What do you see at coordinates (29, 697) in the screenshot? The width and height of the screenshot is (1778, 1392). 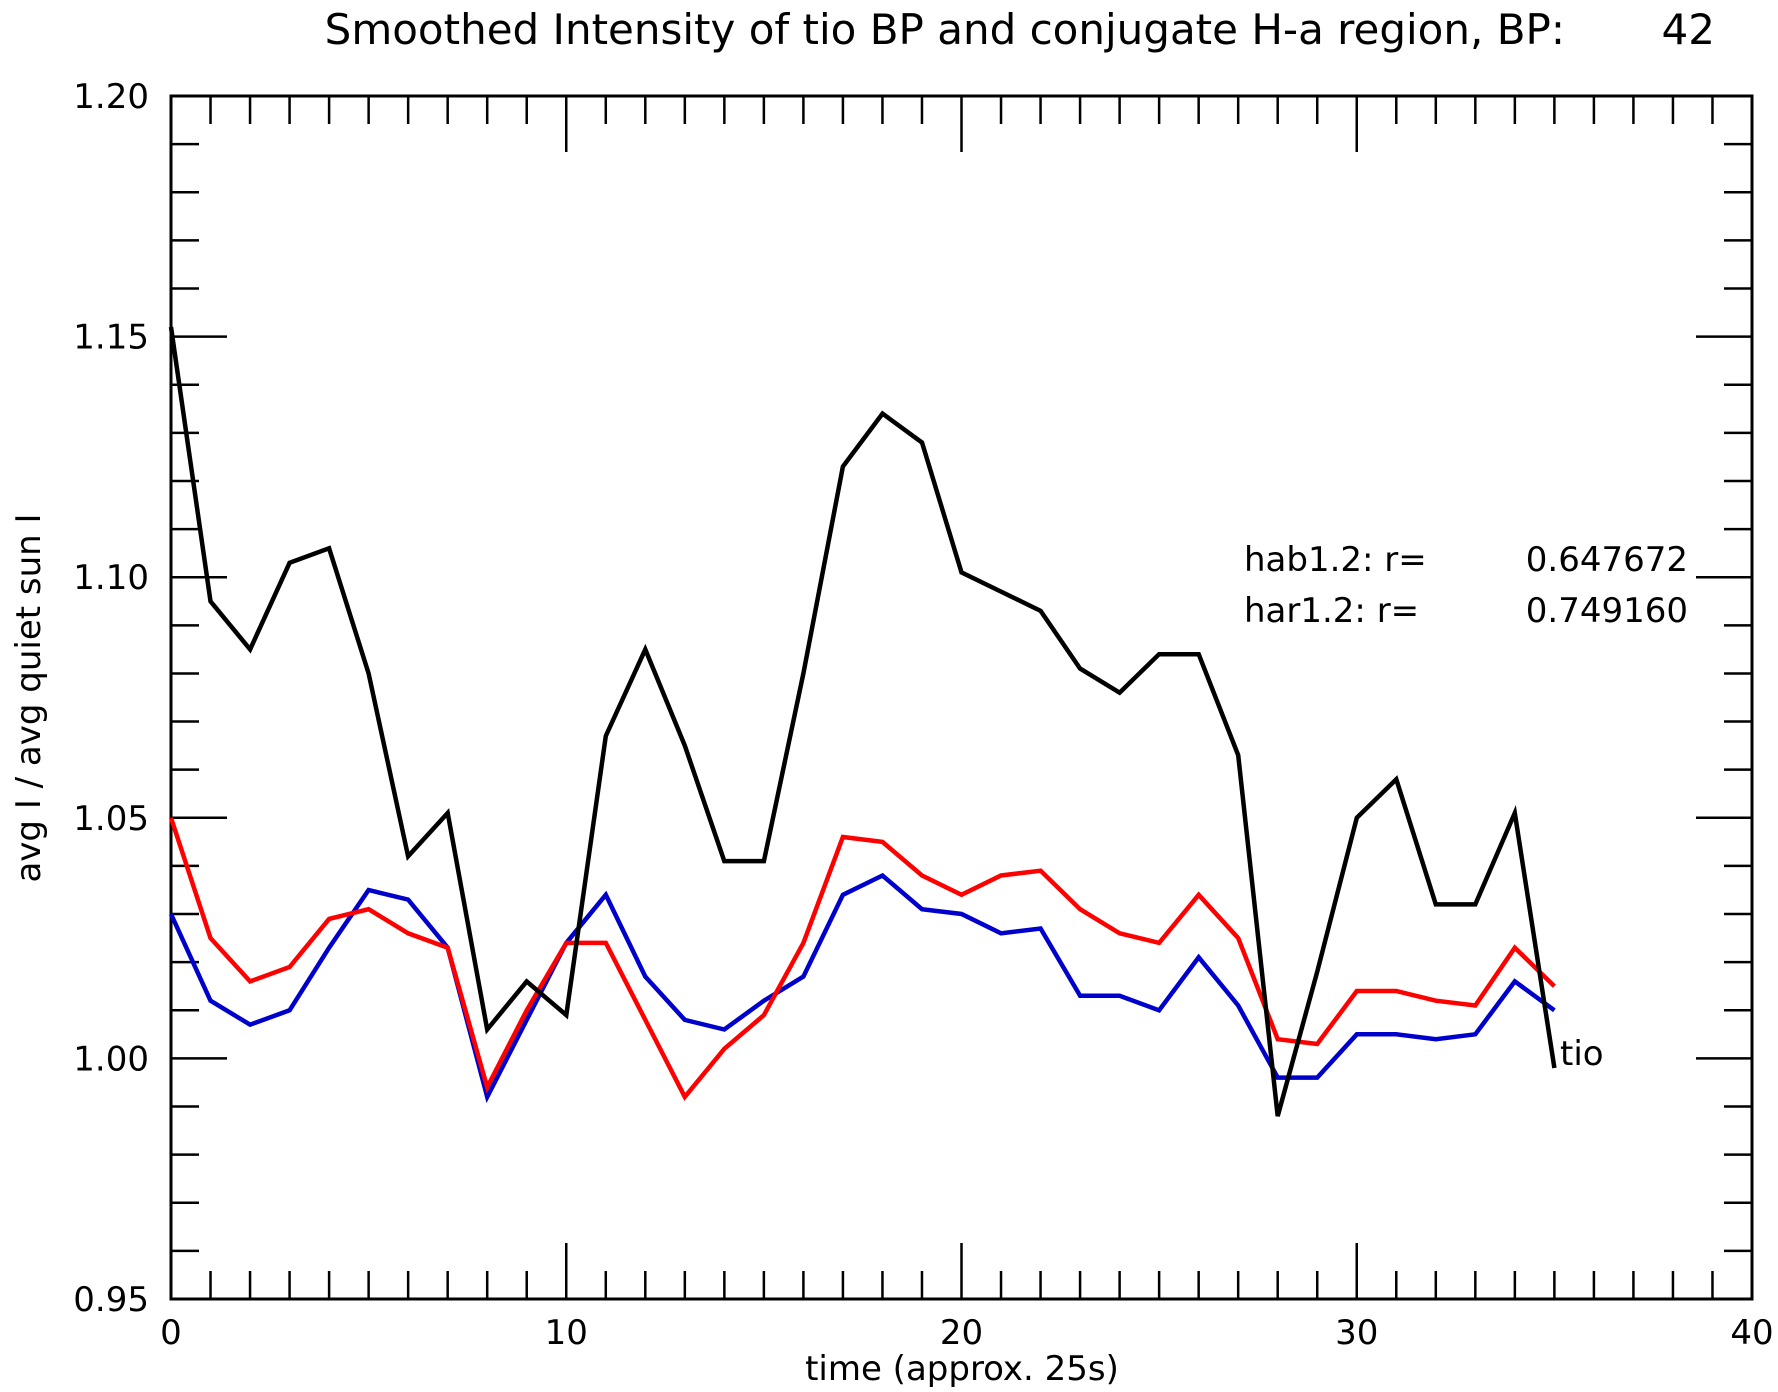 I see `y-axis-label: avg I / avg quiet sun I` at bounding box center [29, 697].